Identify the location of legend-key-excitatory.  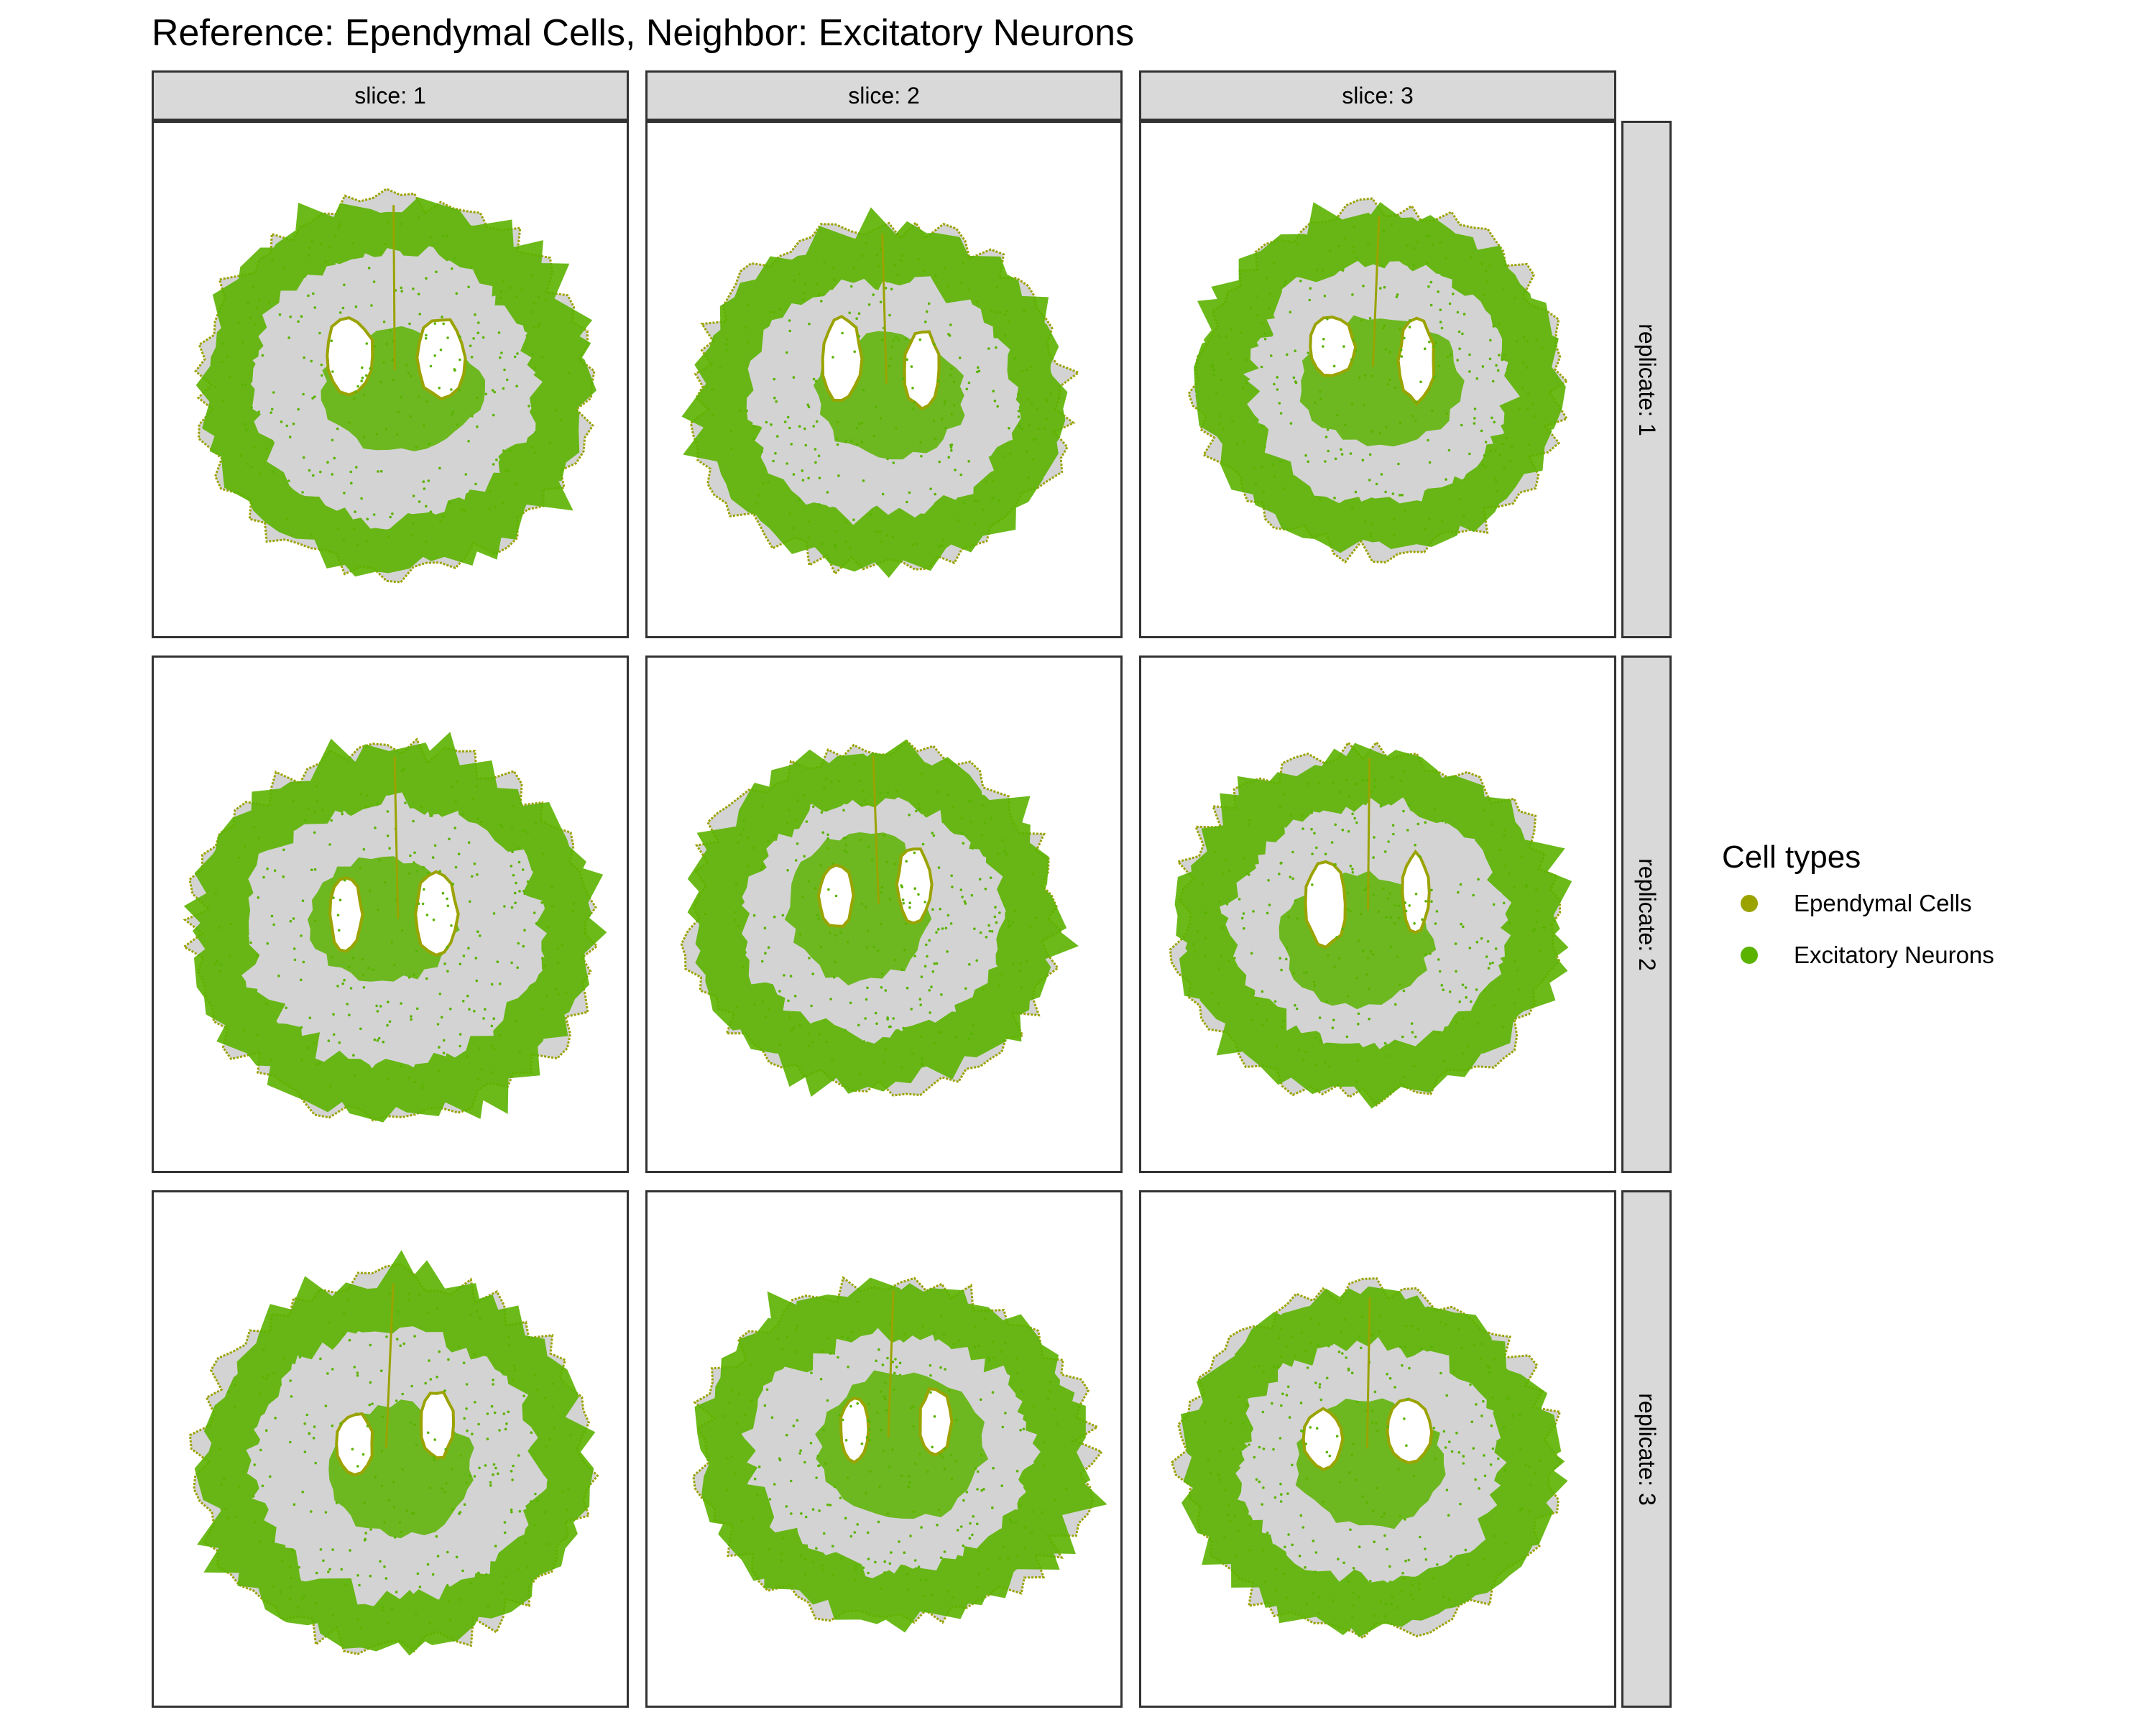
(1750, 955).